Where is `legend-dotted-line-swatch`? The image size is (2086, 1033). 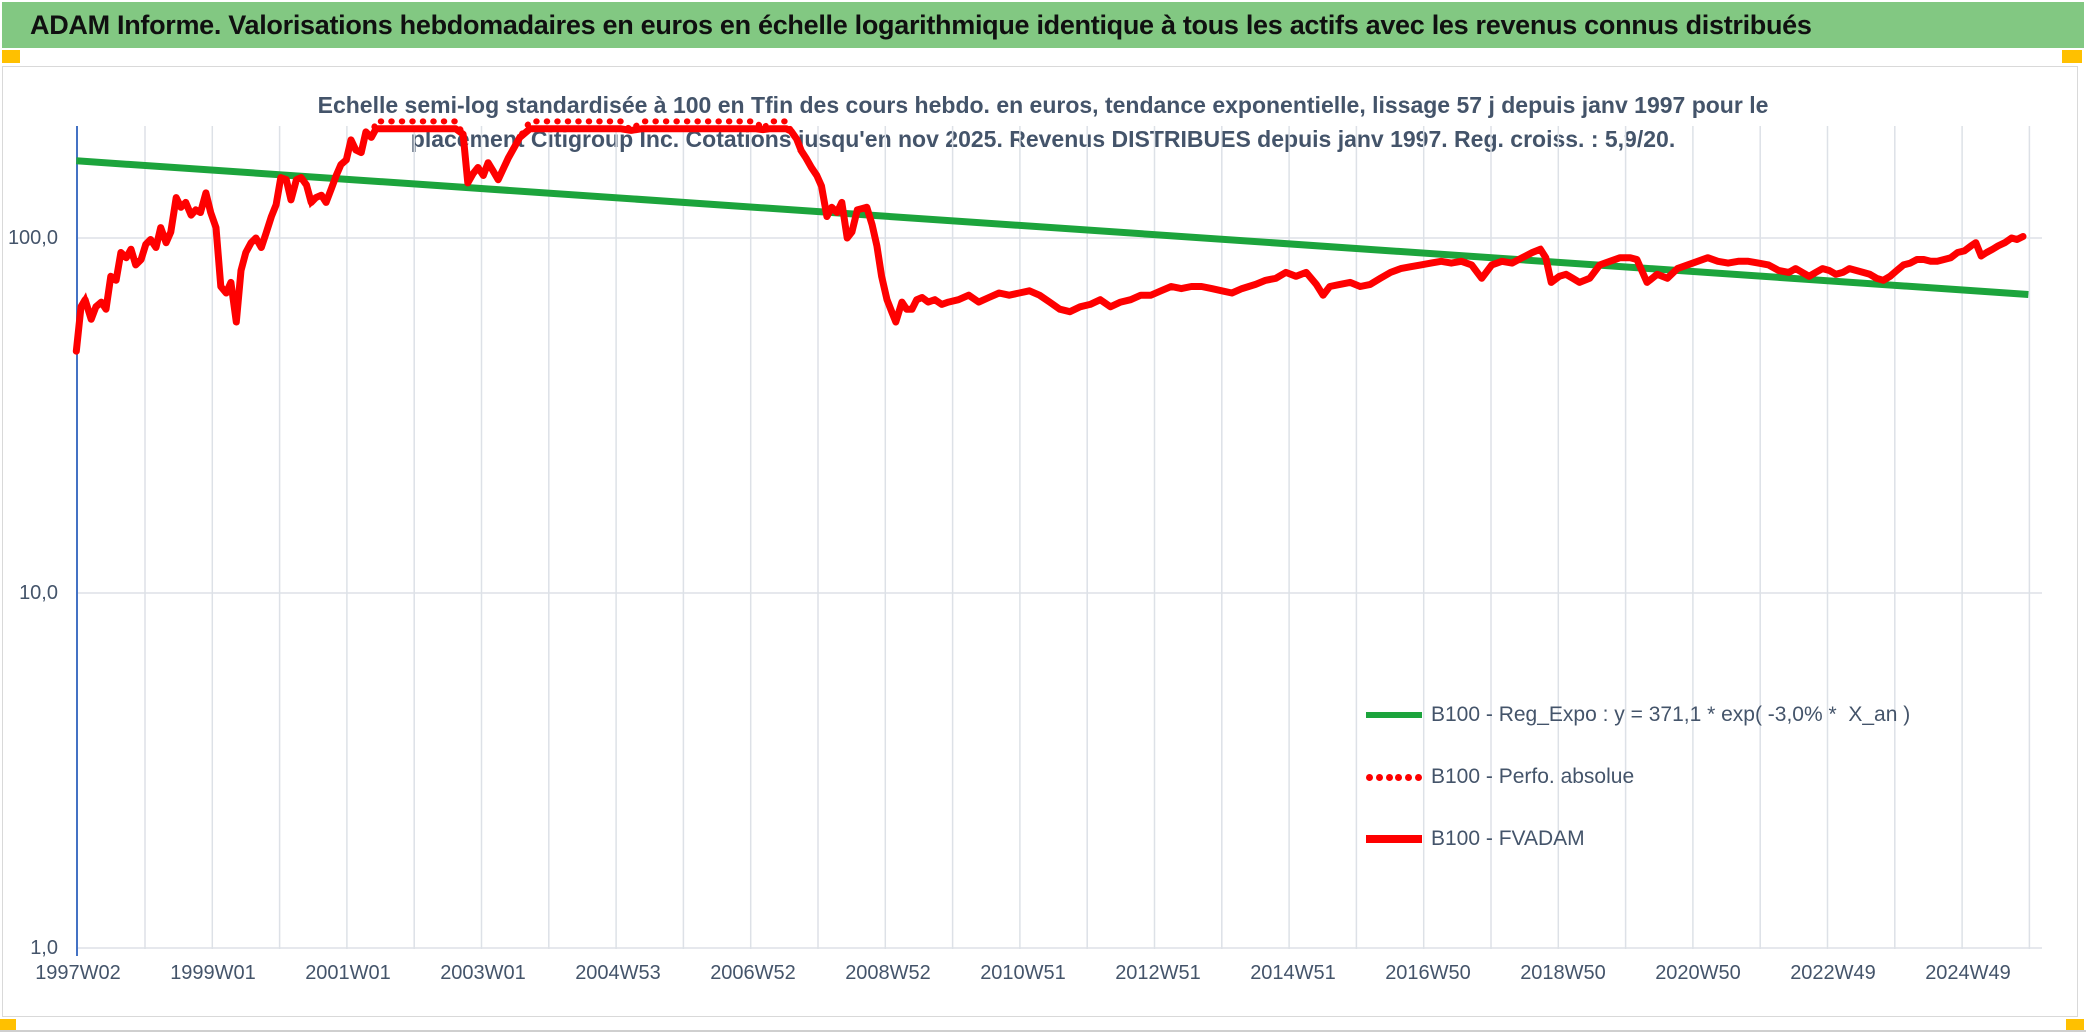
legend-dotted-line-swatch is located at coordinates (1394, 777).